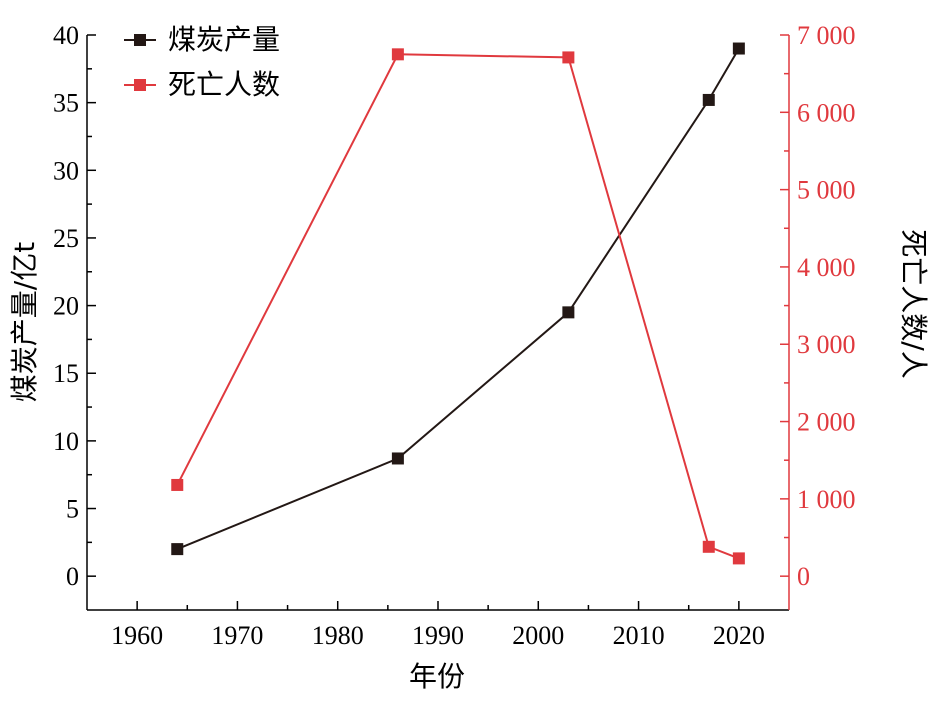 The width and height of the screenshot is (928, 722). Describe the element at coordinates (803, 576) in the screenshot. I see `y-right-tick-label: 0` at that location.